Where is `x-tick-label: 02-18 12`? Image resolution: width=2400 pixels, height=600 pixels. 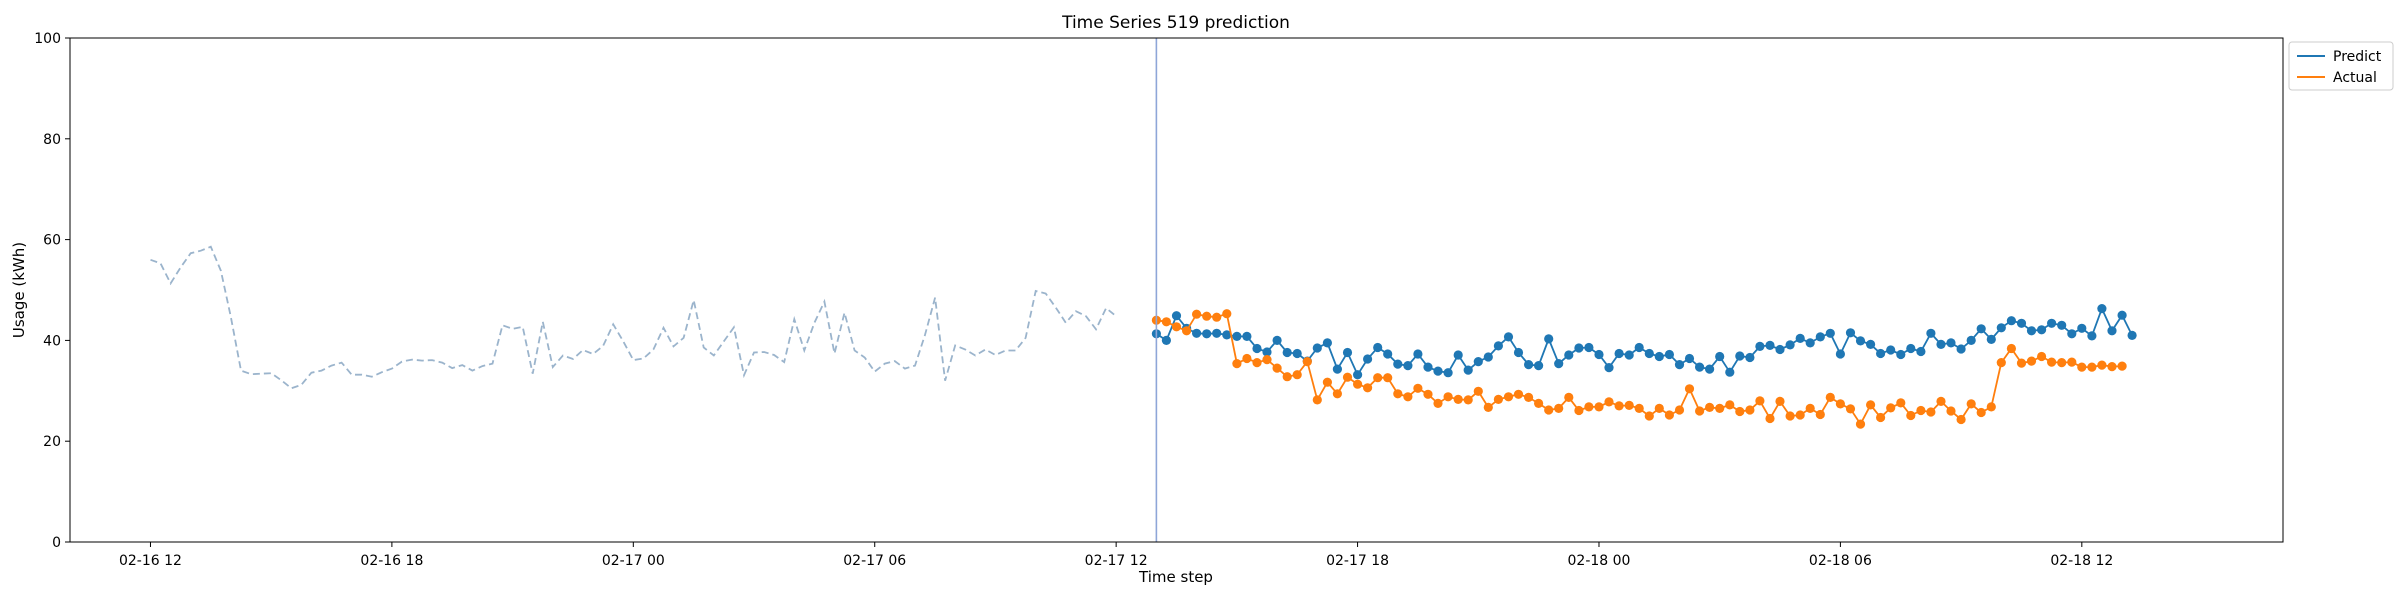
x-tick-label: 02-18 12 is located at coordinates (2081, 561).